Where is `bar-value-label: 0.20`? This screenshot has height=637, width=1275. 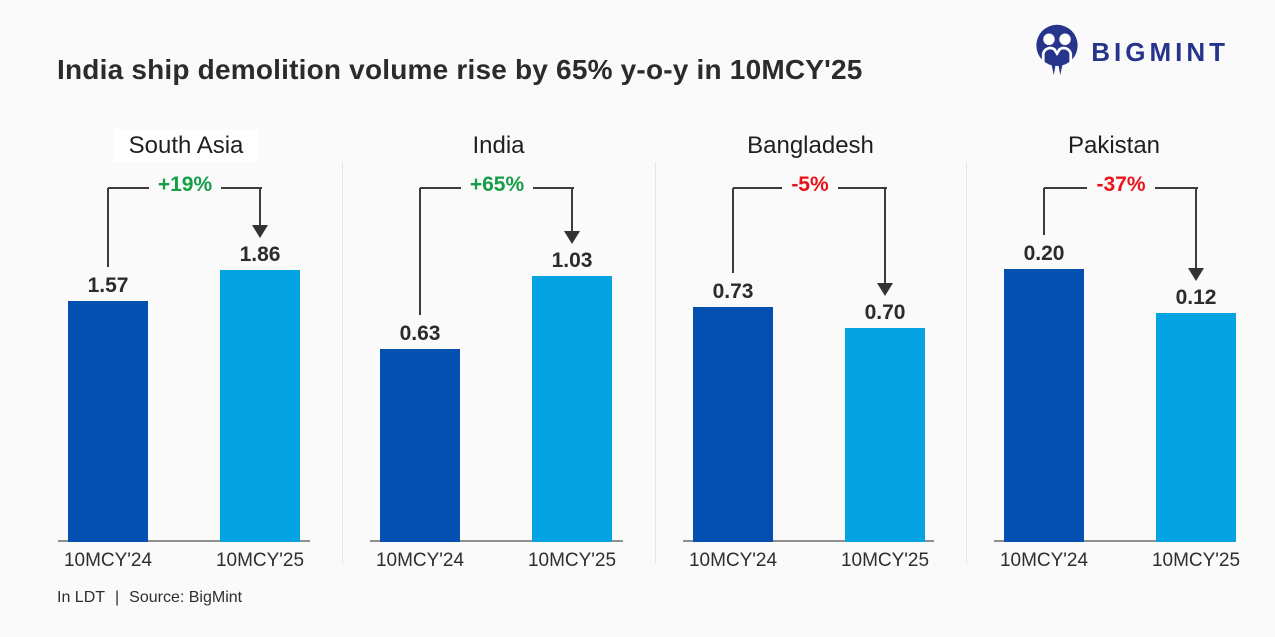 bar-value-label: 0.20 is located at coordinates (1044, 253).